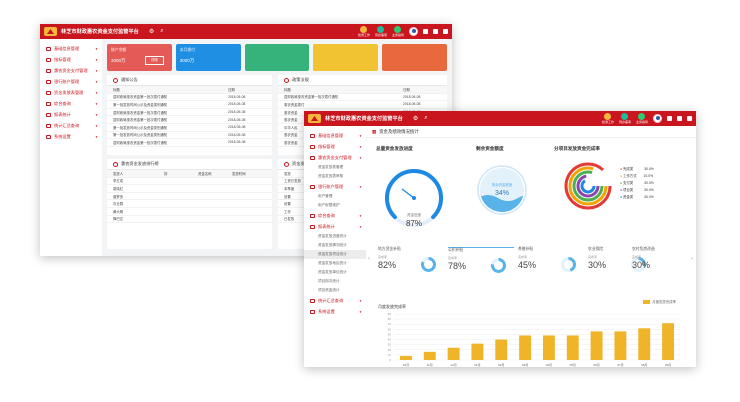  What do you see at coordinates (430, 365) in the screenshot?
I see `x-tick-label: 11月` at bounding box center [430, 365].